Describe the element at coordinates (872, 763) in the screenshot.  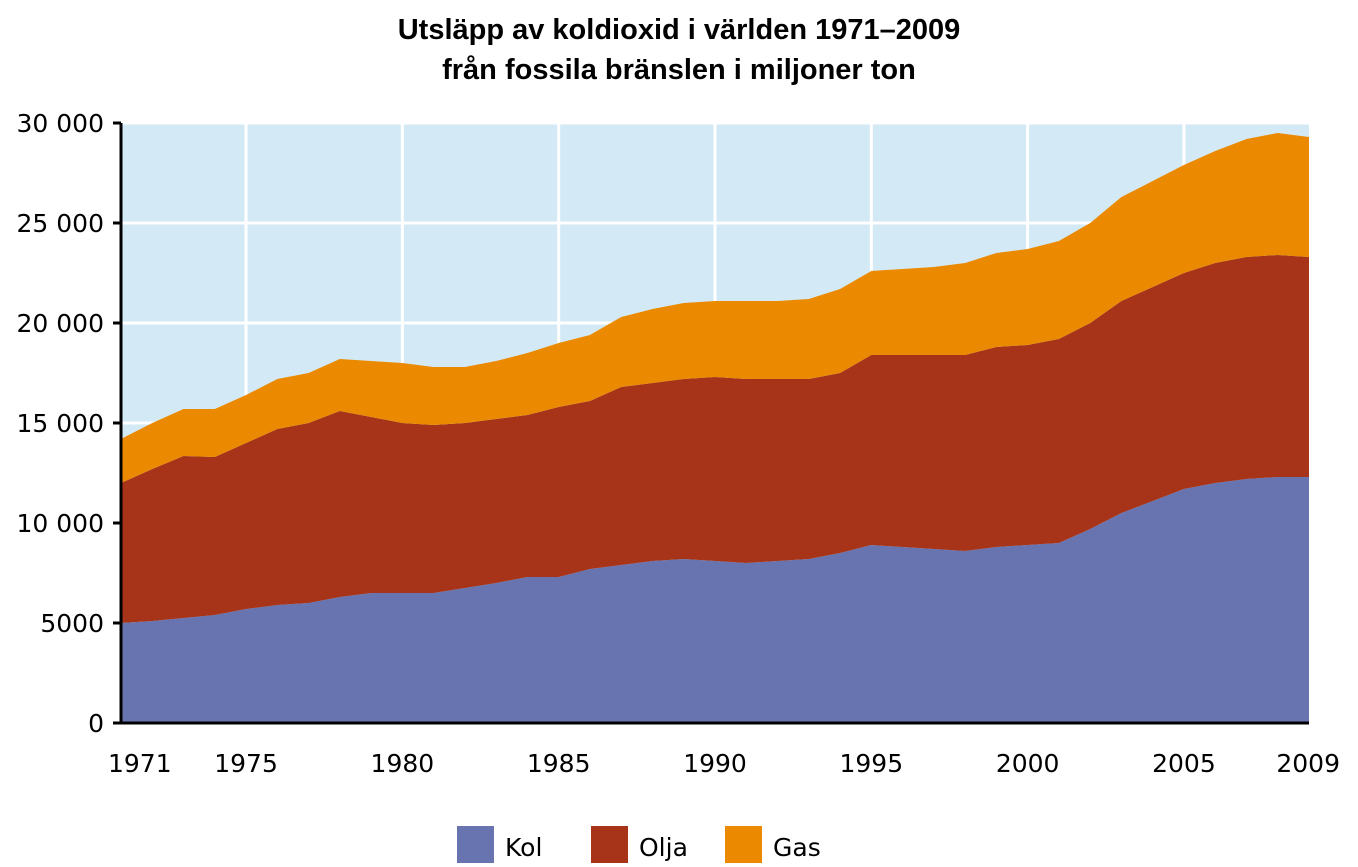
I see `x-tick-label: 1995` at that location.